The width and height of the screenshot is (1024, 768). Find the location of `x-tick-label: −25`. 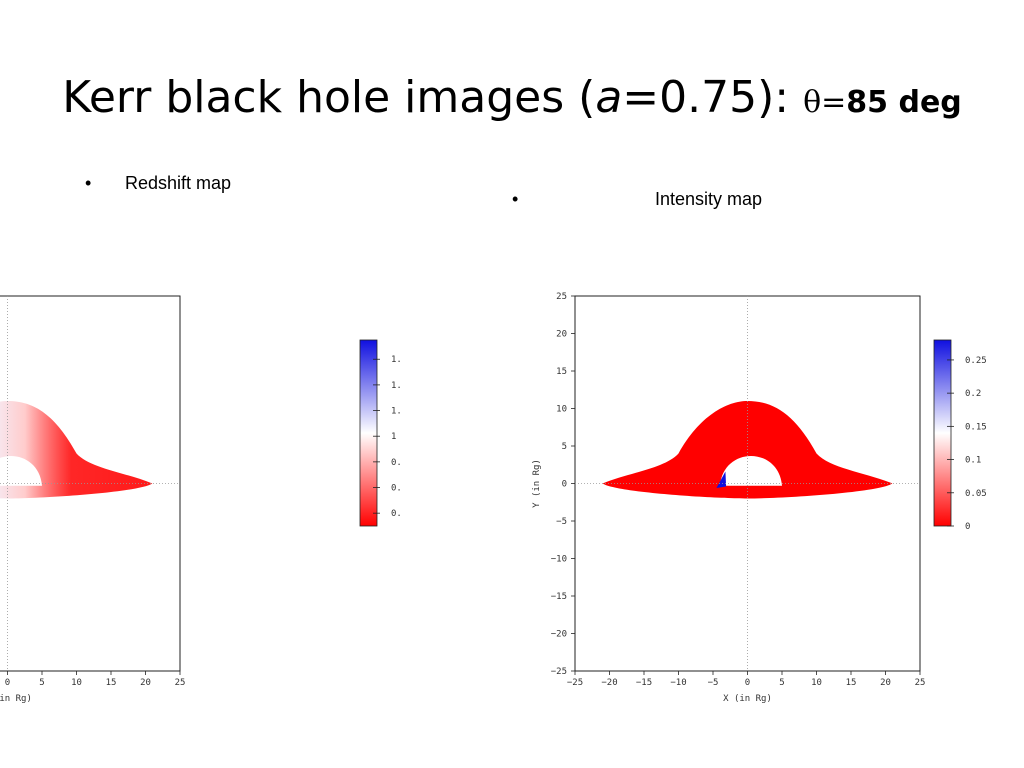

x-tick-label: −25 is located at coordinates (575, 683).